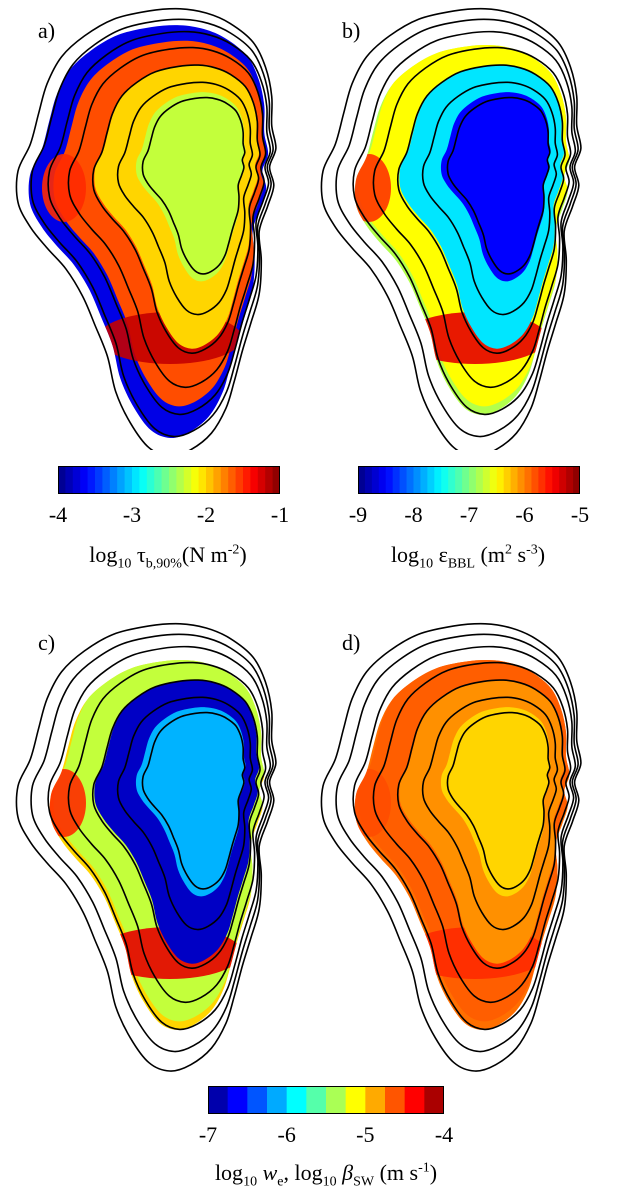 This screenshot has width=631, height=1200. What do you see at coordinates (524, 514) in the screenshot?
I see `colorbar-tick-label: -6` at bounding box center [524, 514].